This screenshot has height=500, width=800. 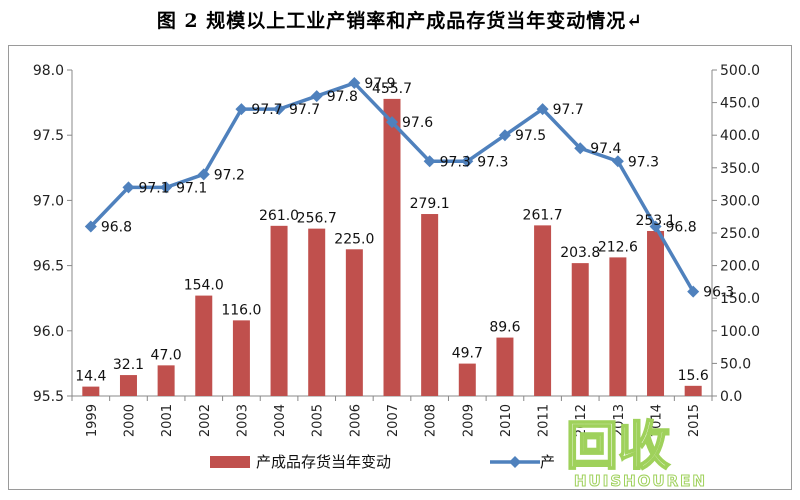 What do you see at coordinates (241, 310) in the screenshot?
I see `bar-data-label: 116.0` at bounding box center [241, 310].